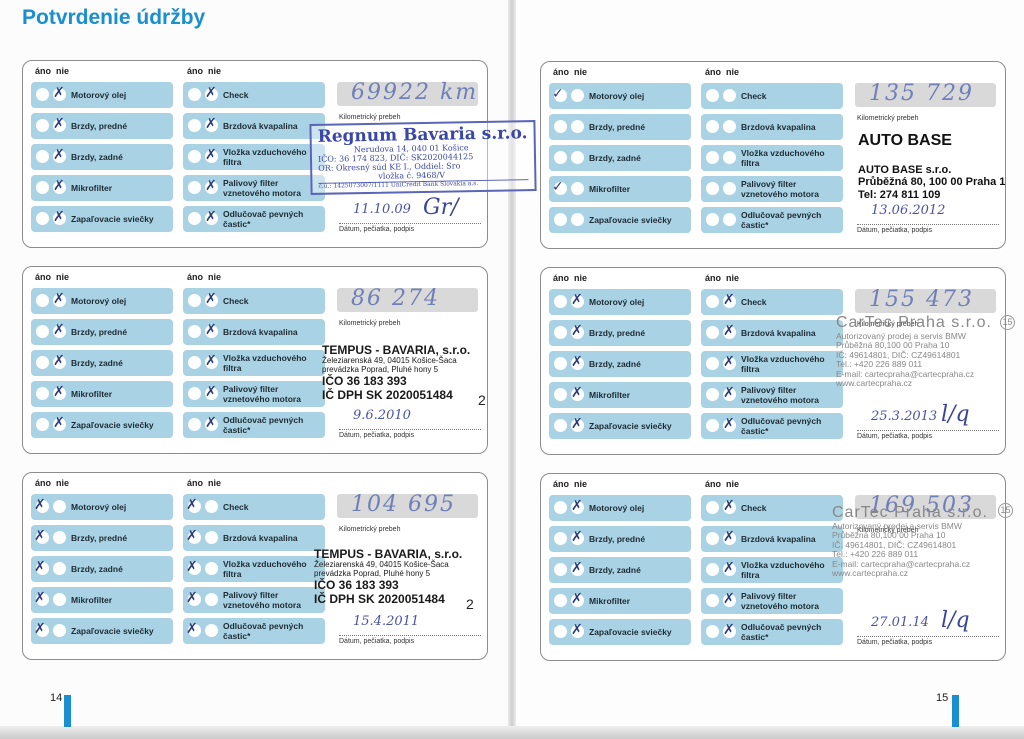 This screenshot has width=1024, height=739. I want to click on mileage-box: 135 729, so click(925, 94).